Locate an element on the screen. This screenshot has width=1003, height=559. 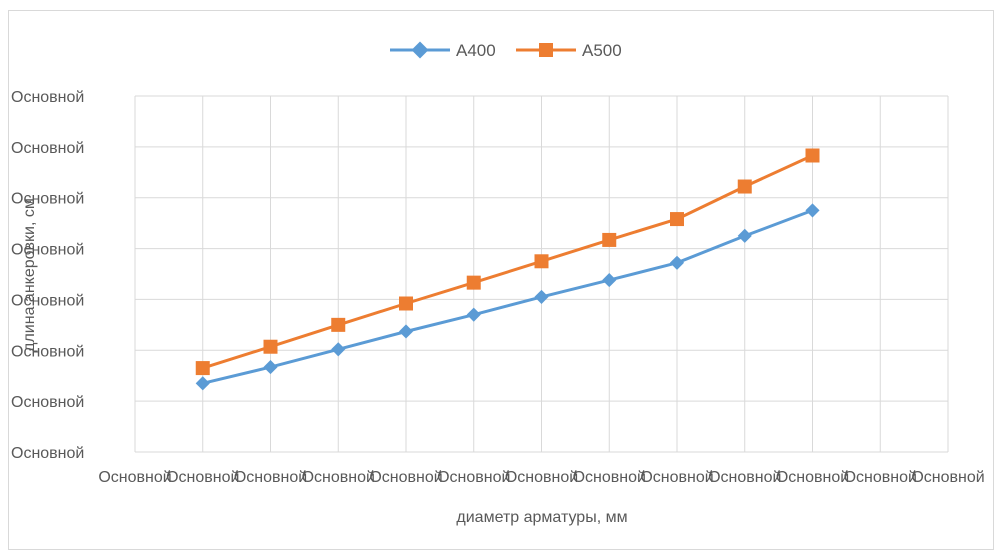
legend-marker-a500 is located at coordinates (546, 50).